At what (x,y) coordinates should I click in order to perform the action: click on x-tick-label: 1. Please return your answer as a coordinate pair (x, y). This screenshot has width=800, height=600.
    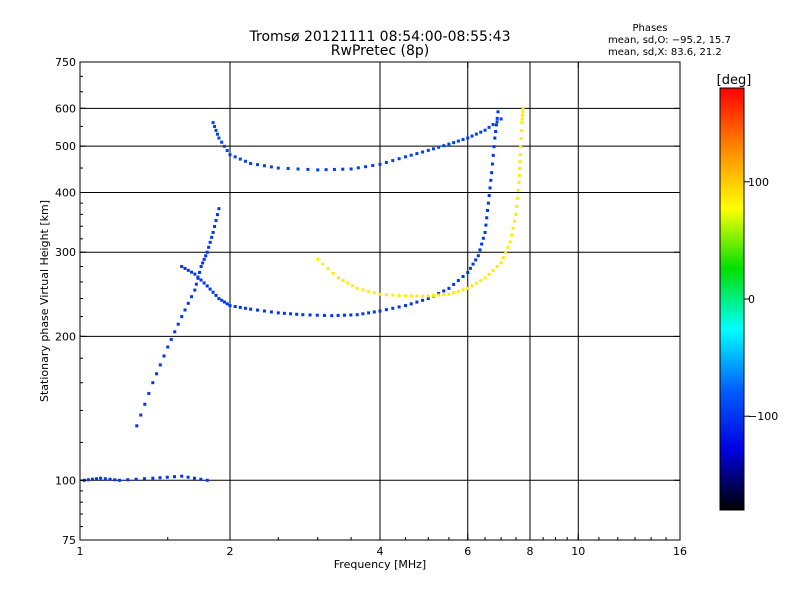
    Looking at the image, I should click on (80, 551).